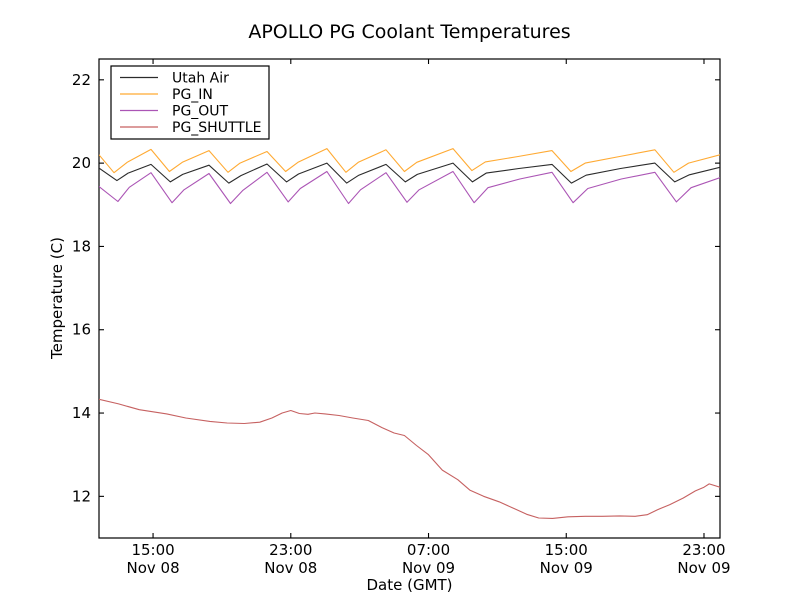 This screenshot has height=600, width=800. What do you see at coordinates (81, 246) in the screenshot?
I see `y-tick-label: 18` at bounding box center [81, 246].